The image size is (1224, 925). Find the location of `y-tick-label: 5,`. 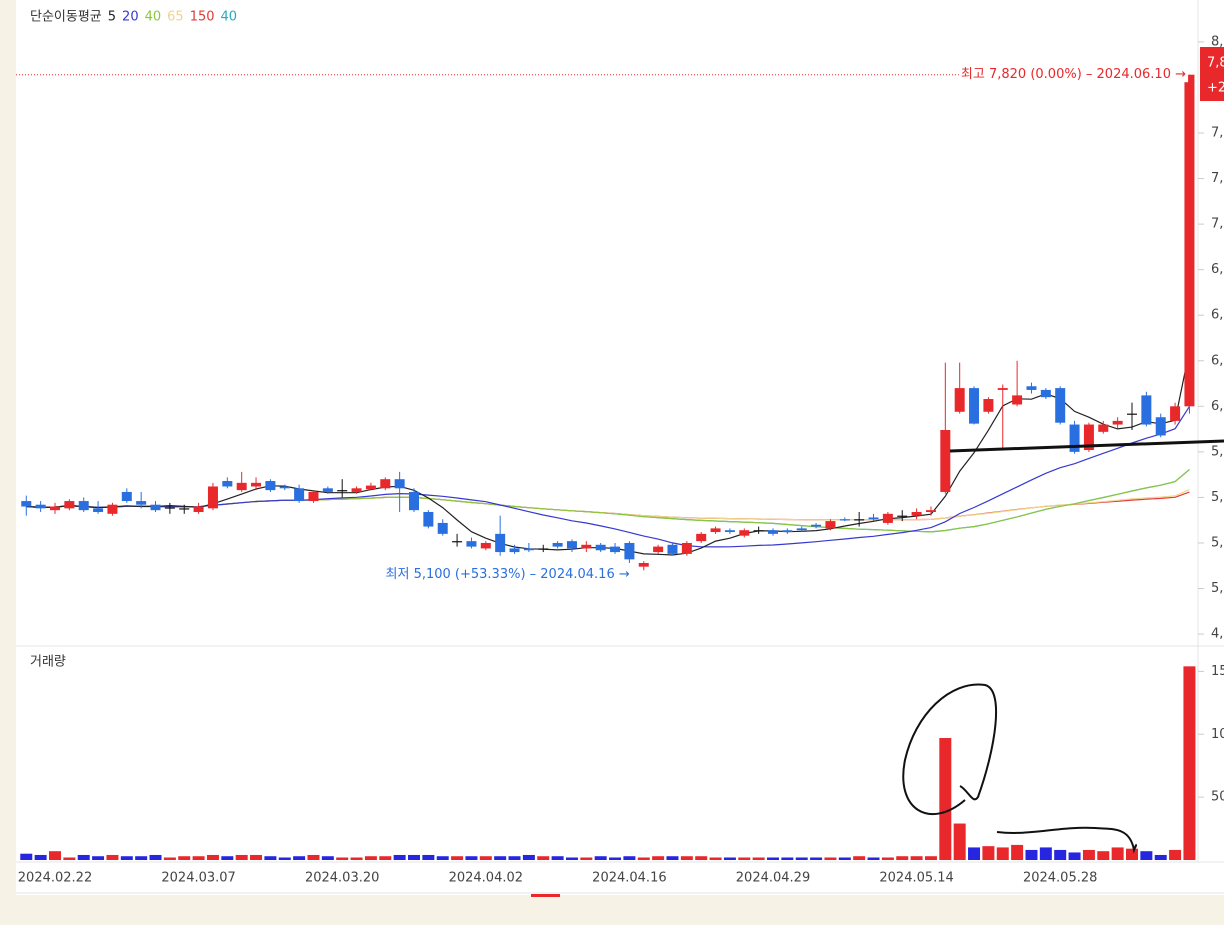

y-tick-label: 5, is located at coordinates (1217, 497).